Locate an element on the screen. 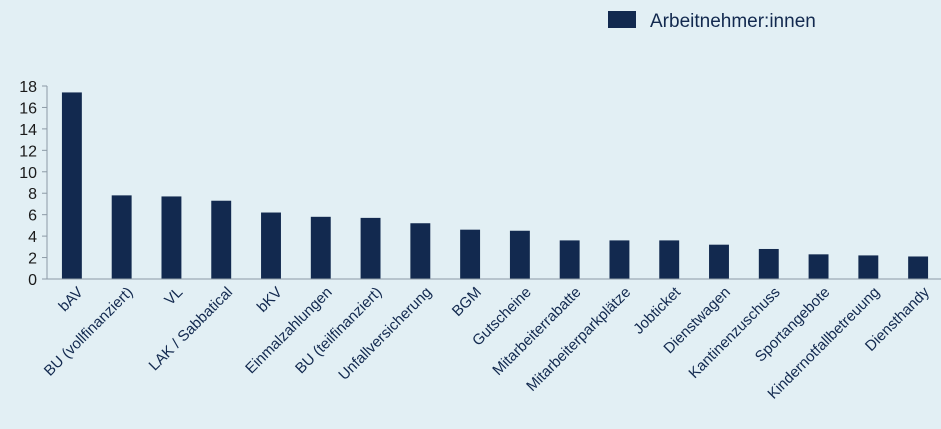  x-category-label: bKV is located at coordinates (270, 300).